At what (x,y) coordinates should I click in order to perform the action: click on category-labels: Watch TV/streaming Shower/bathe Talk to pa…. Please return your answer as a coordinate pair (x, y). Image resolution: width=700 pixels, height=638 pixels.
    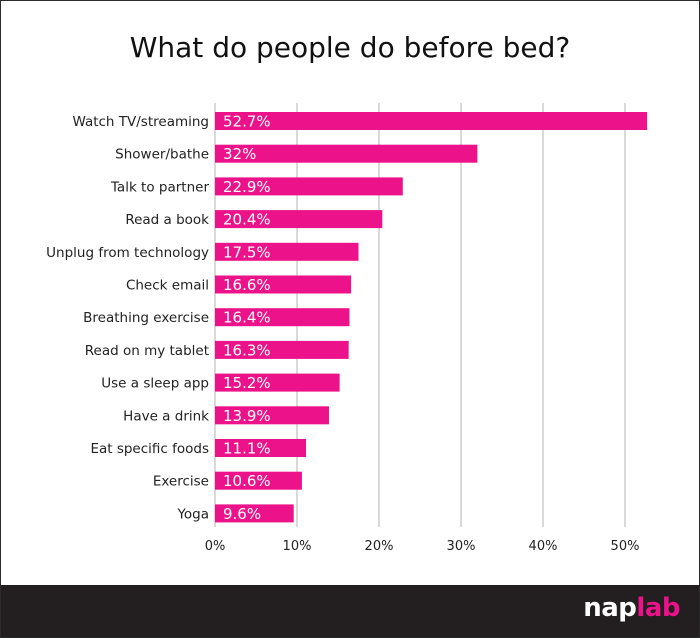
    Looking at the image, I should click on (127, 318).